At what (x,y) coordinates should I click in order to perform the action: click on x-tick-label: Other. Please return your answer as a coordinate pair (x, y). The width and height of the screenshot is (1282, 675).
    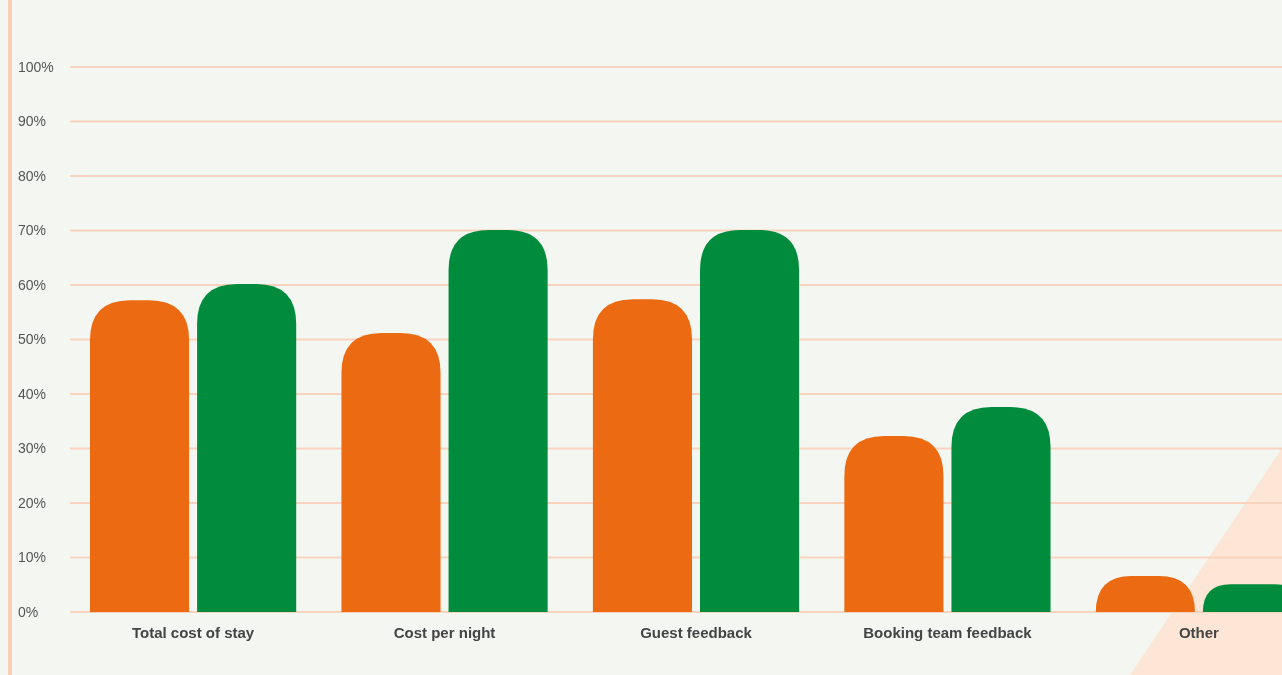
    Looking at the image, I should click on (1199, 632).